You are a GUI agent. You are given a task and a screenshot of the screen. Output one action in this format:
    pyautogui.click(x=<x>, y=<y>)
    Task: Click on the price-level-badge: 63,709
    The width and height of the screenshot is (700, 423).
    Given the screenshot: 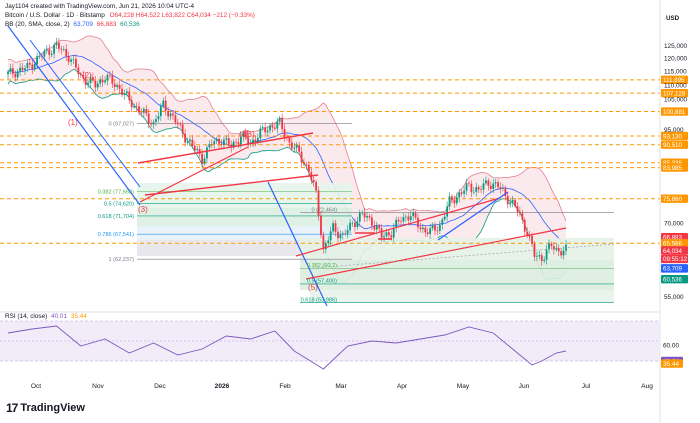 What is the action you would take?
    pyautogui.click(x=674, y=268)
    